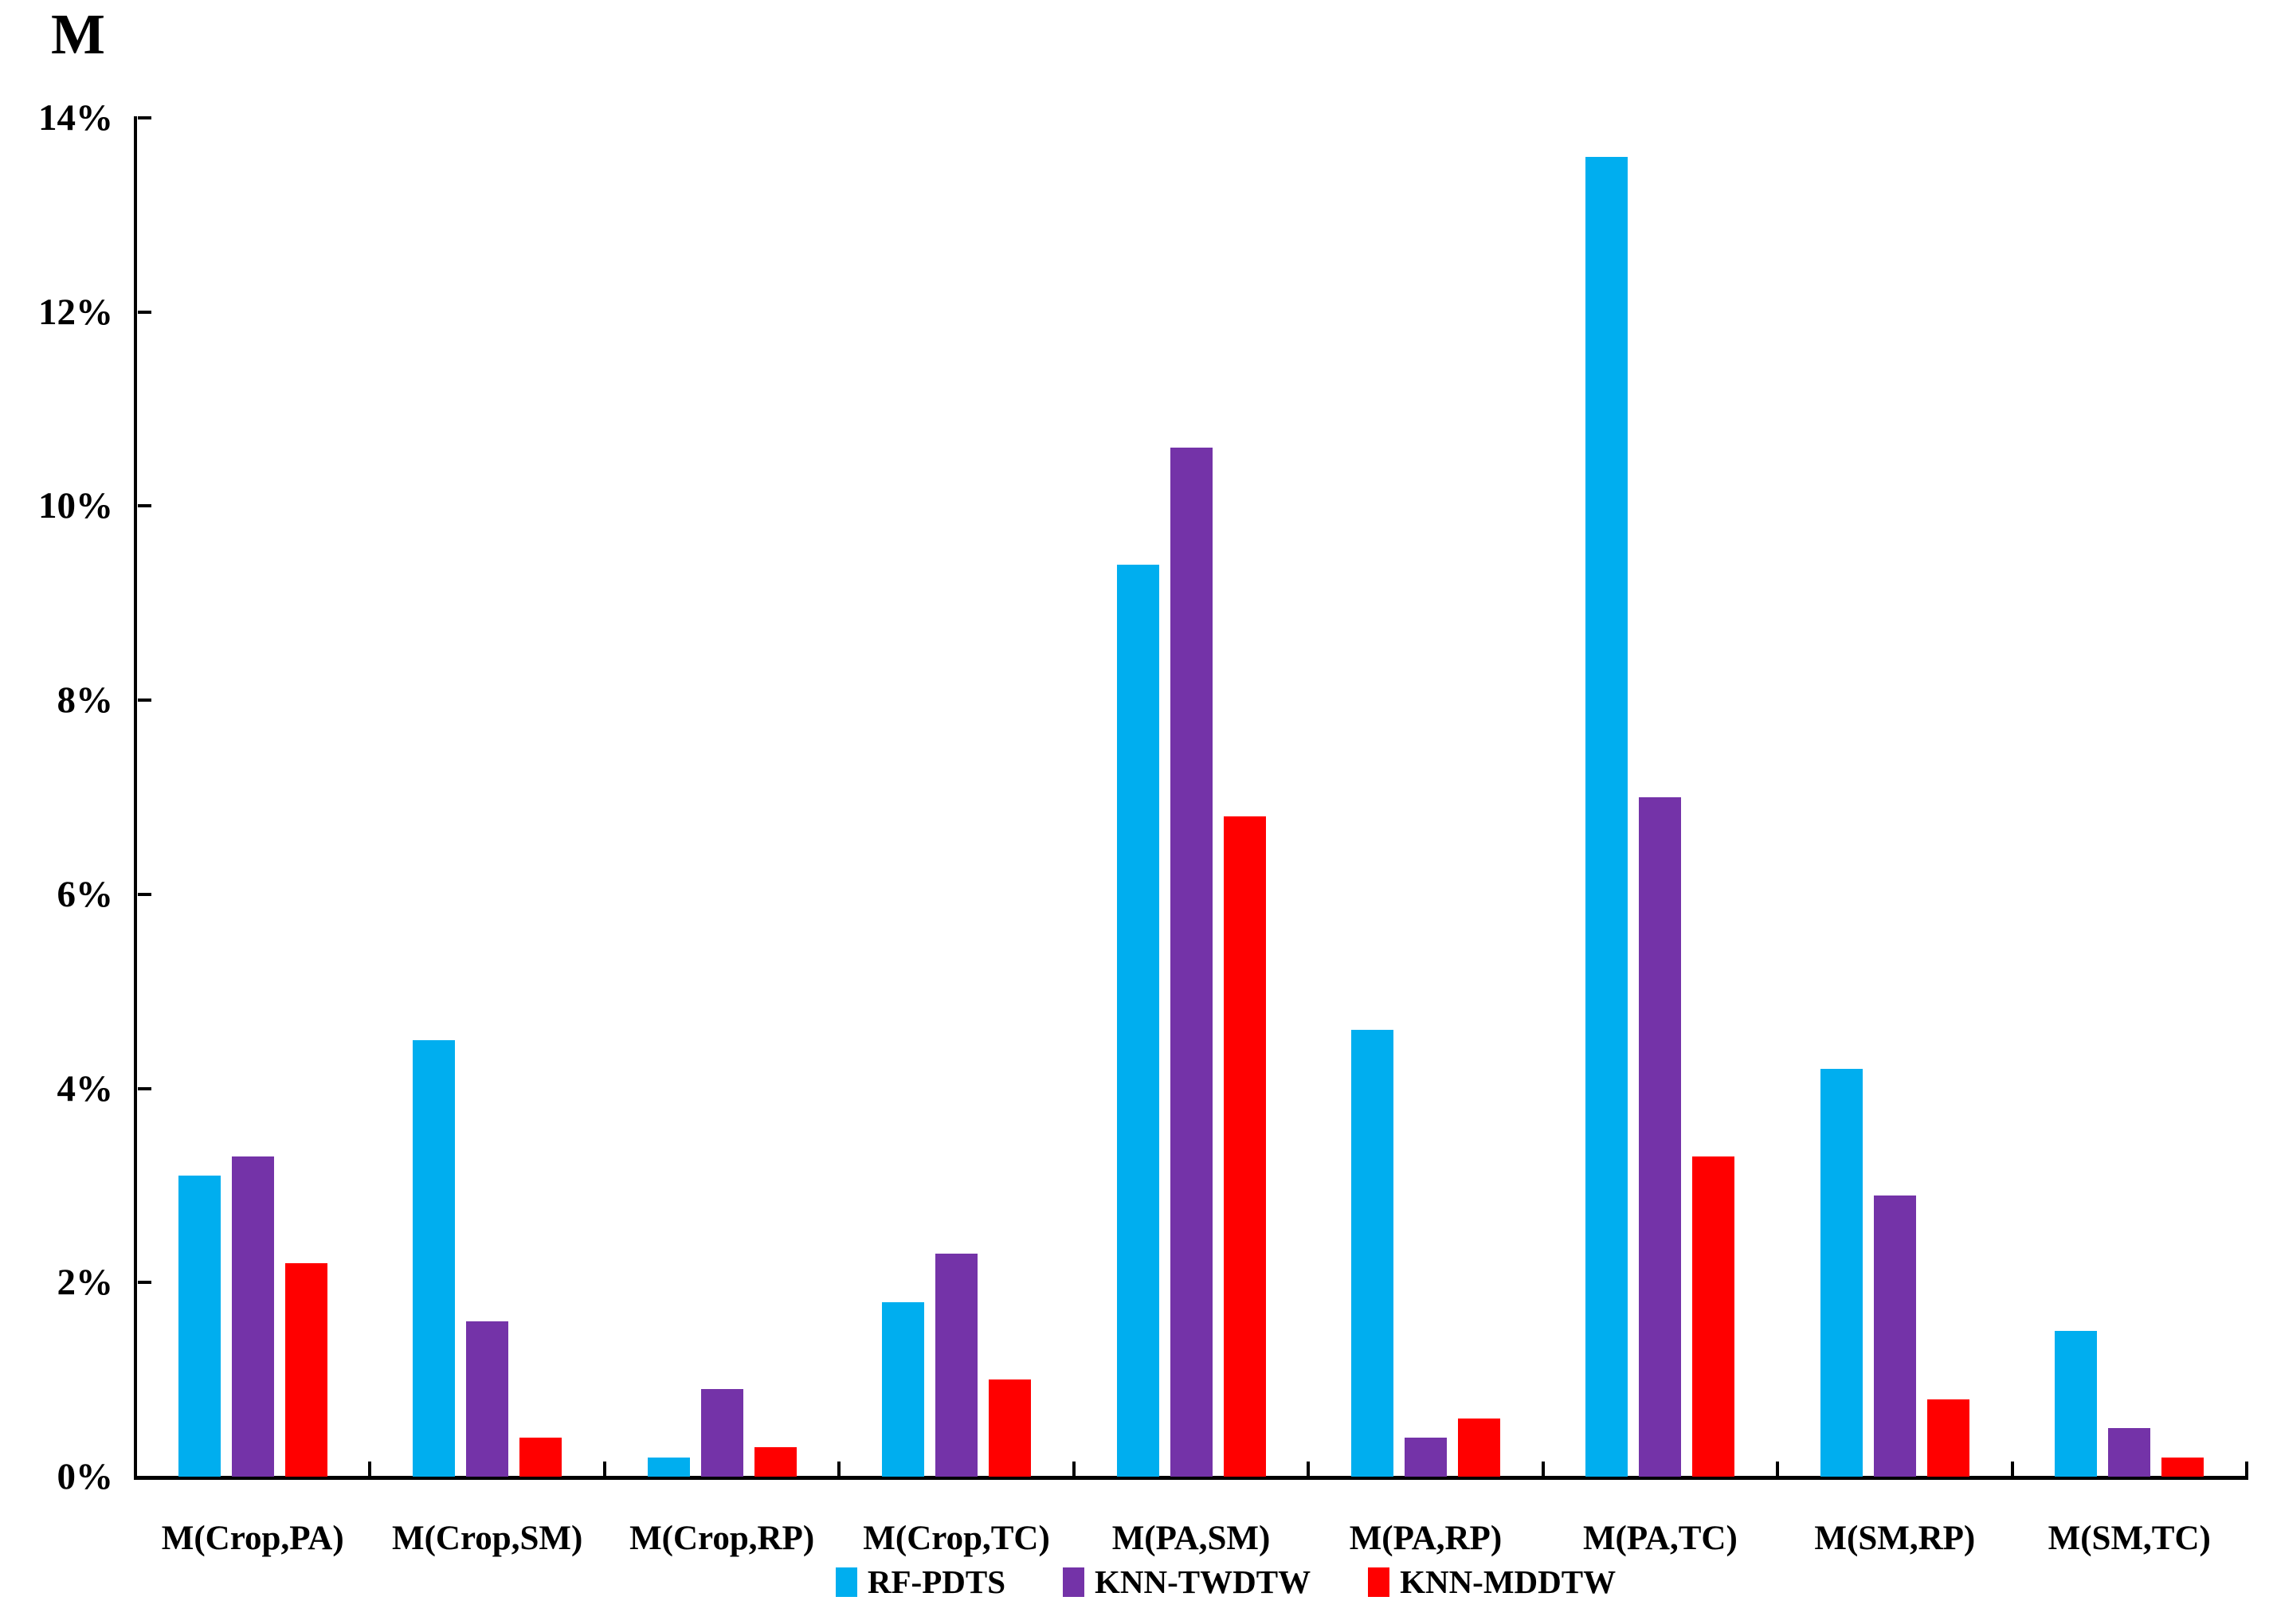 This screenshot has width=2273, height=1624. I want to click on y-axis-label-6: 6%, so click(85, 894).